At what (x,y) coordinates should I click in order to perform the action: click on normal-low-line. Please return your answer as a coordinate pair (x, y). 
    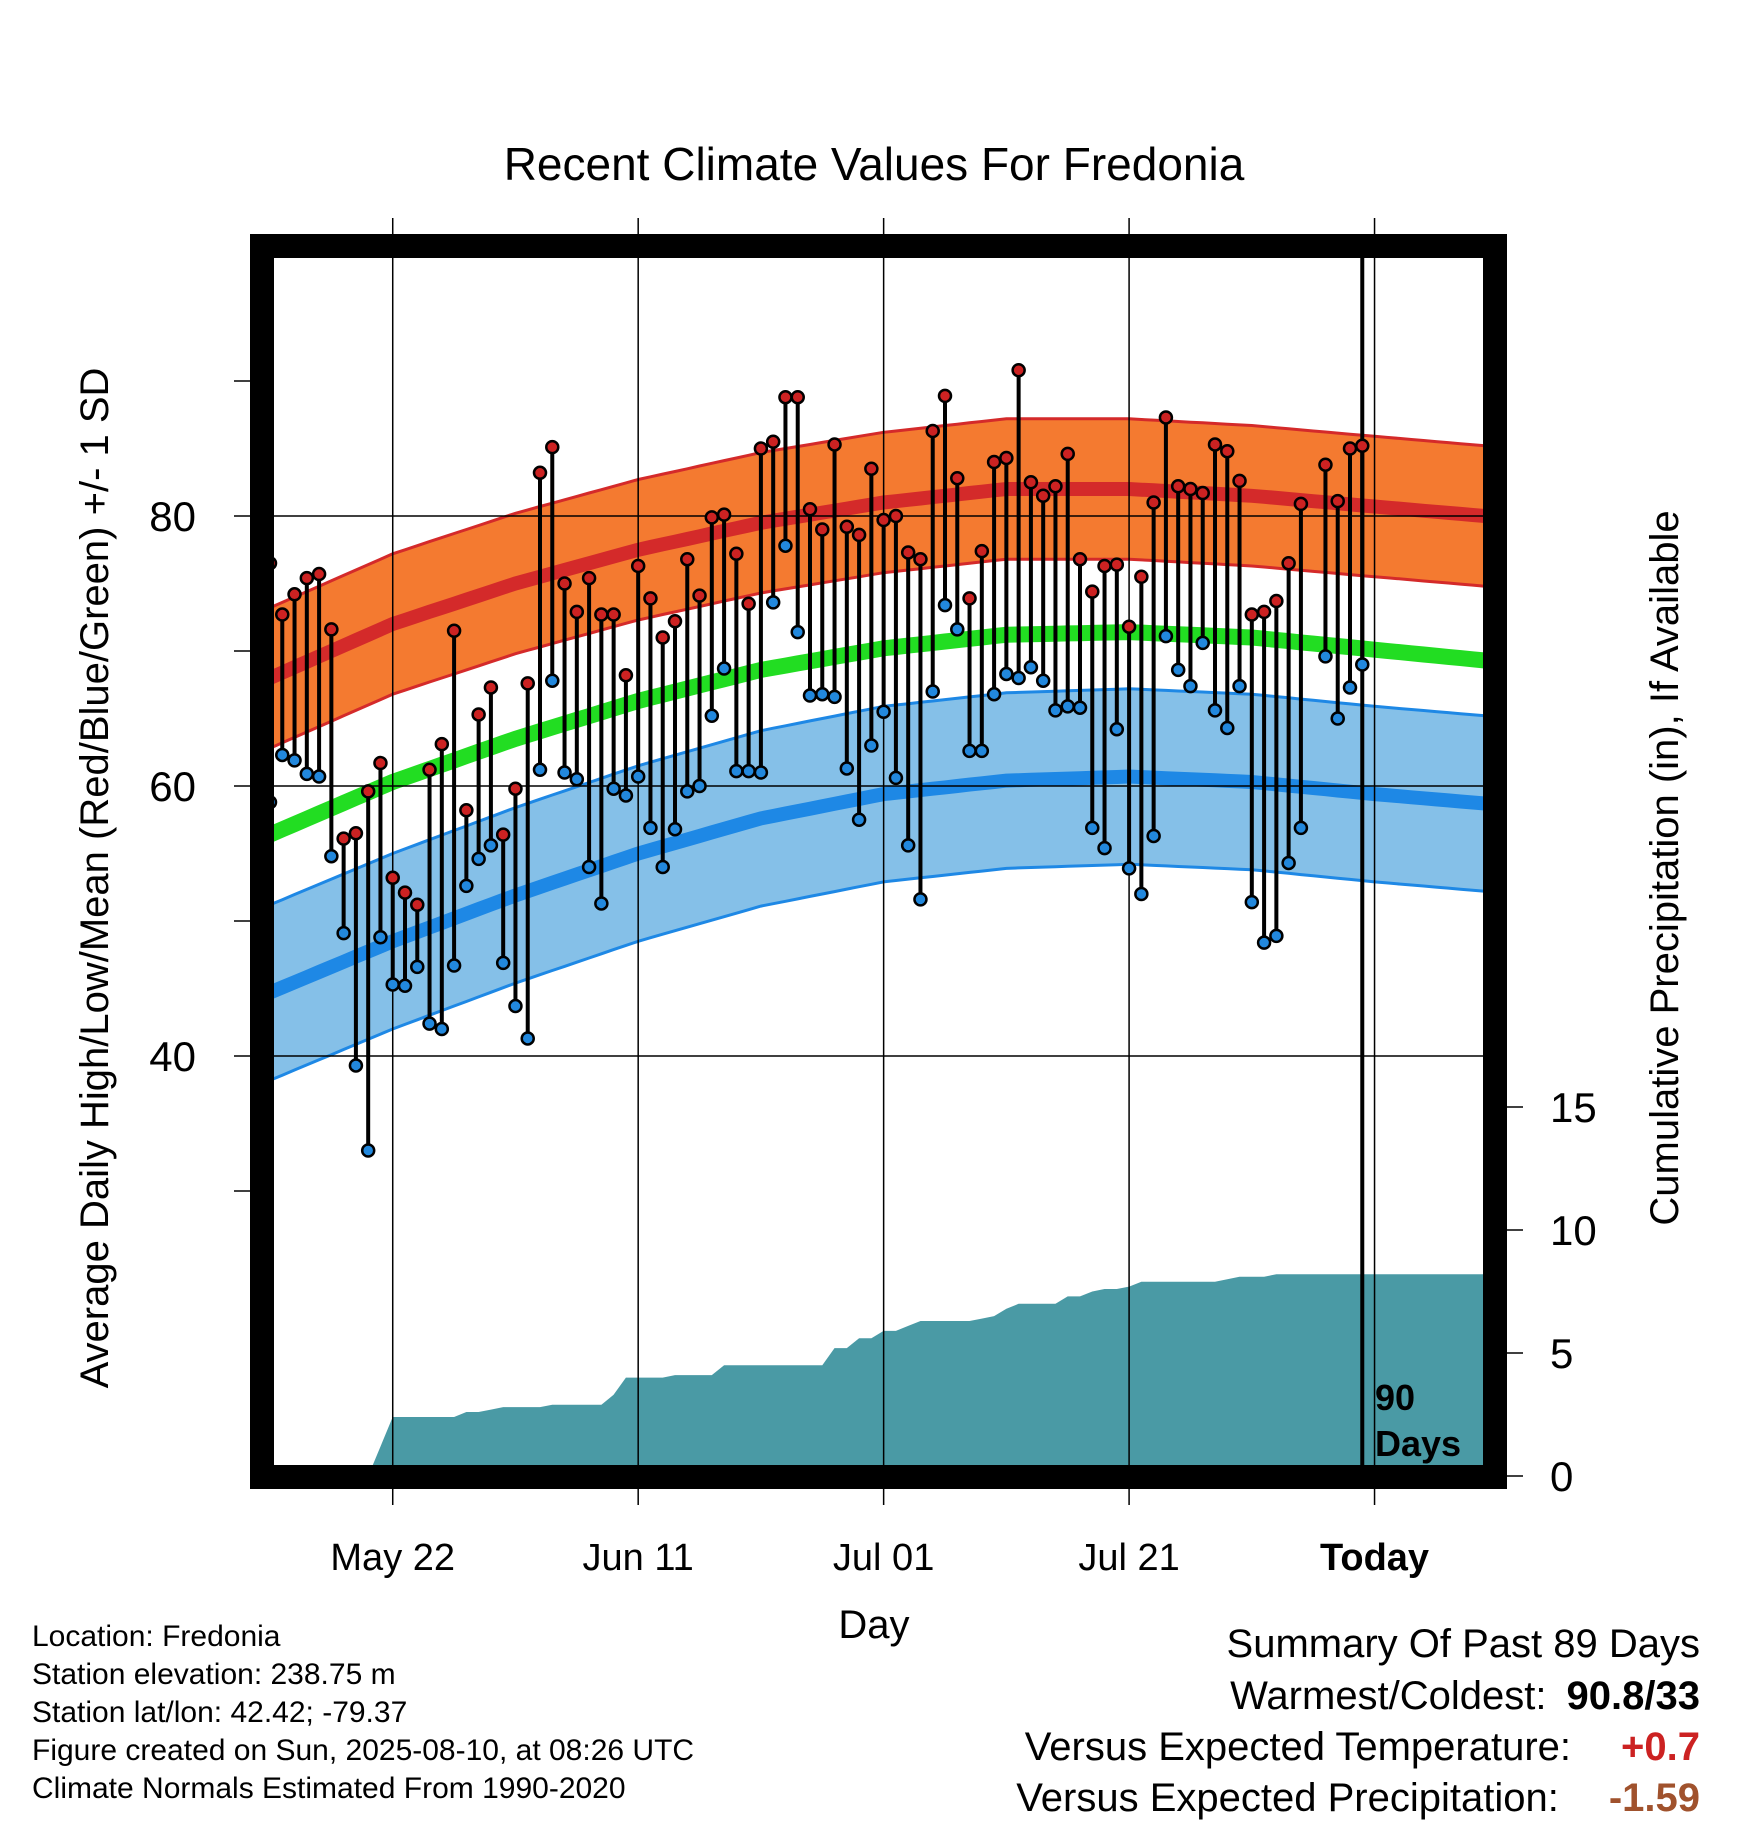
    Looking at the image, I should click on (877, 884).